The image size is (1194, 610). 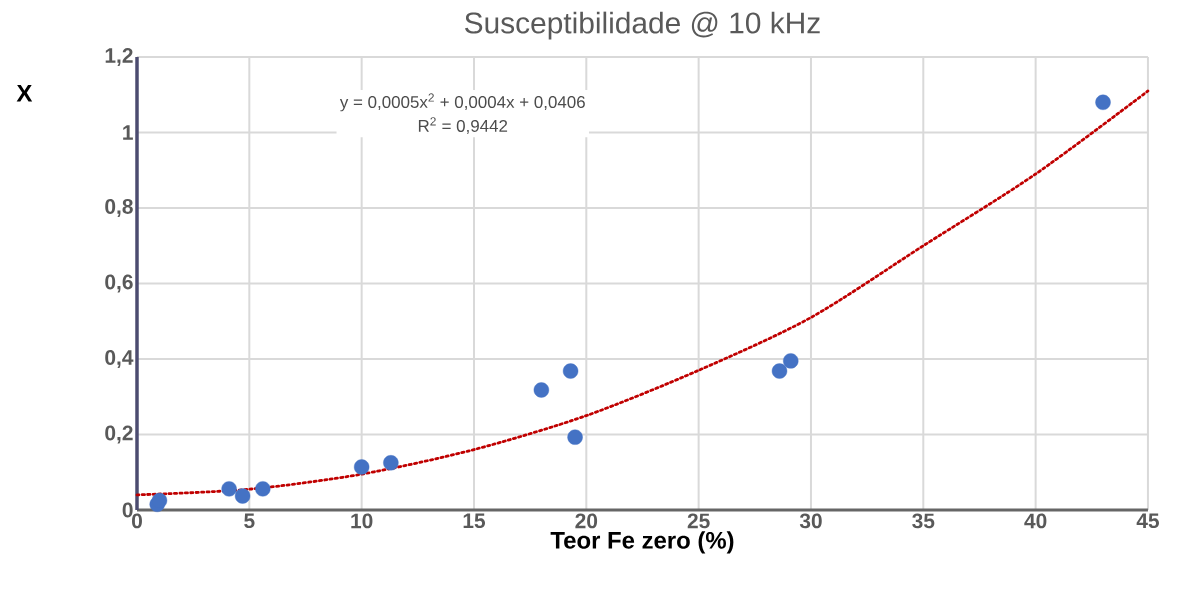 What do you see at coordinates (474, 521) in the screenshot?
I see `x-tick-label: 15` at bounding box center [474, 521].